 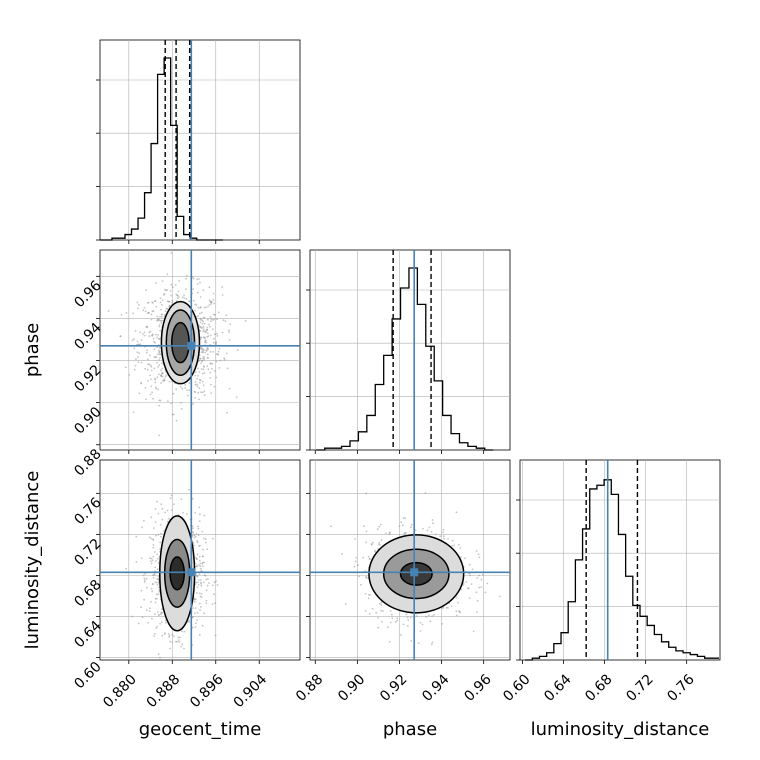 I want to click on panel-frame-hist-geocent-time, so click(x=200, y=140).